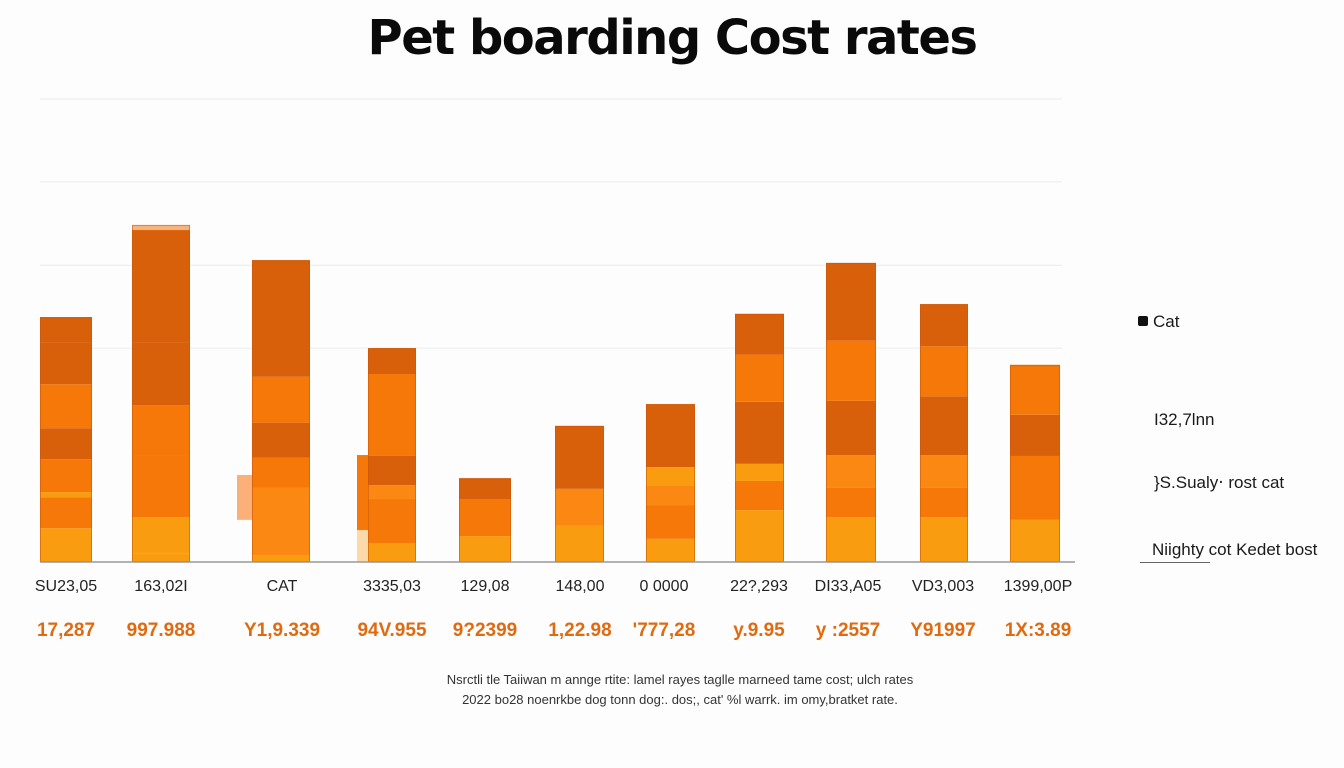 Image resolution: width=1344 pixels, height=768 pixels. What do you see at coordinates (485, 586) in the screenshot?
I see `x-tick-label: 129,08` at bounding box center [485, 586].